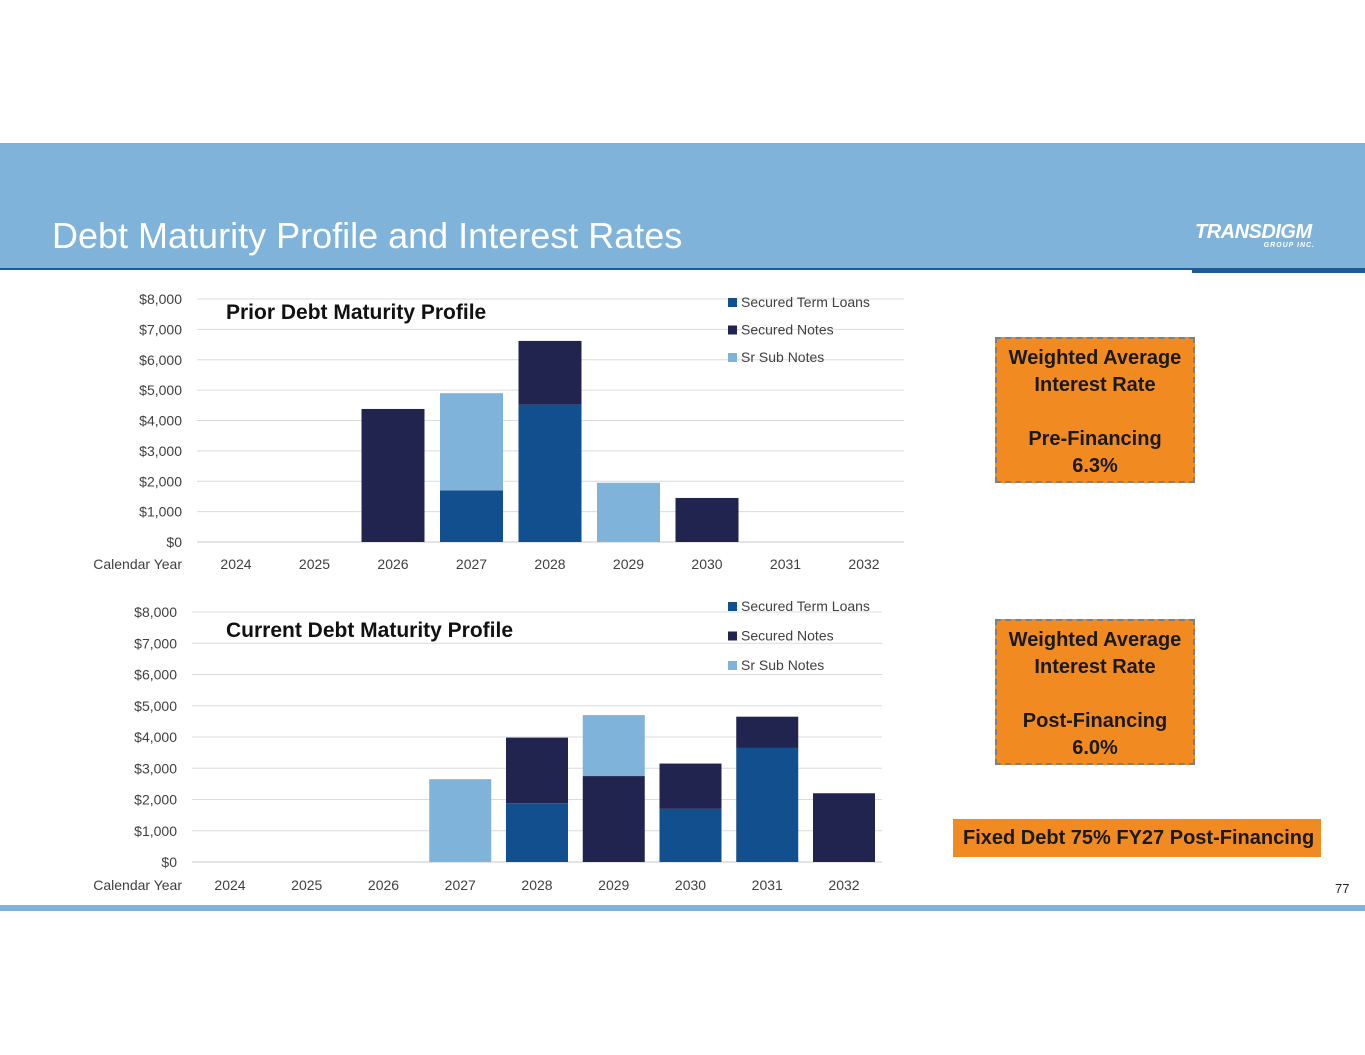 This screenshot has width=1365, height=1055. I want to click on rate-box-value: 6.3%, so click(1095, 466).